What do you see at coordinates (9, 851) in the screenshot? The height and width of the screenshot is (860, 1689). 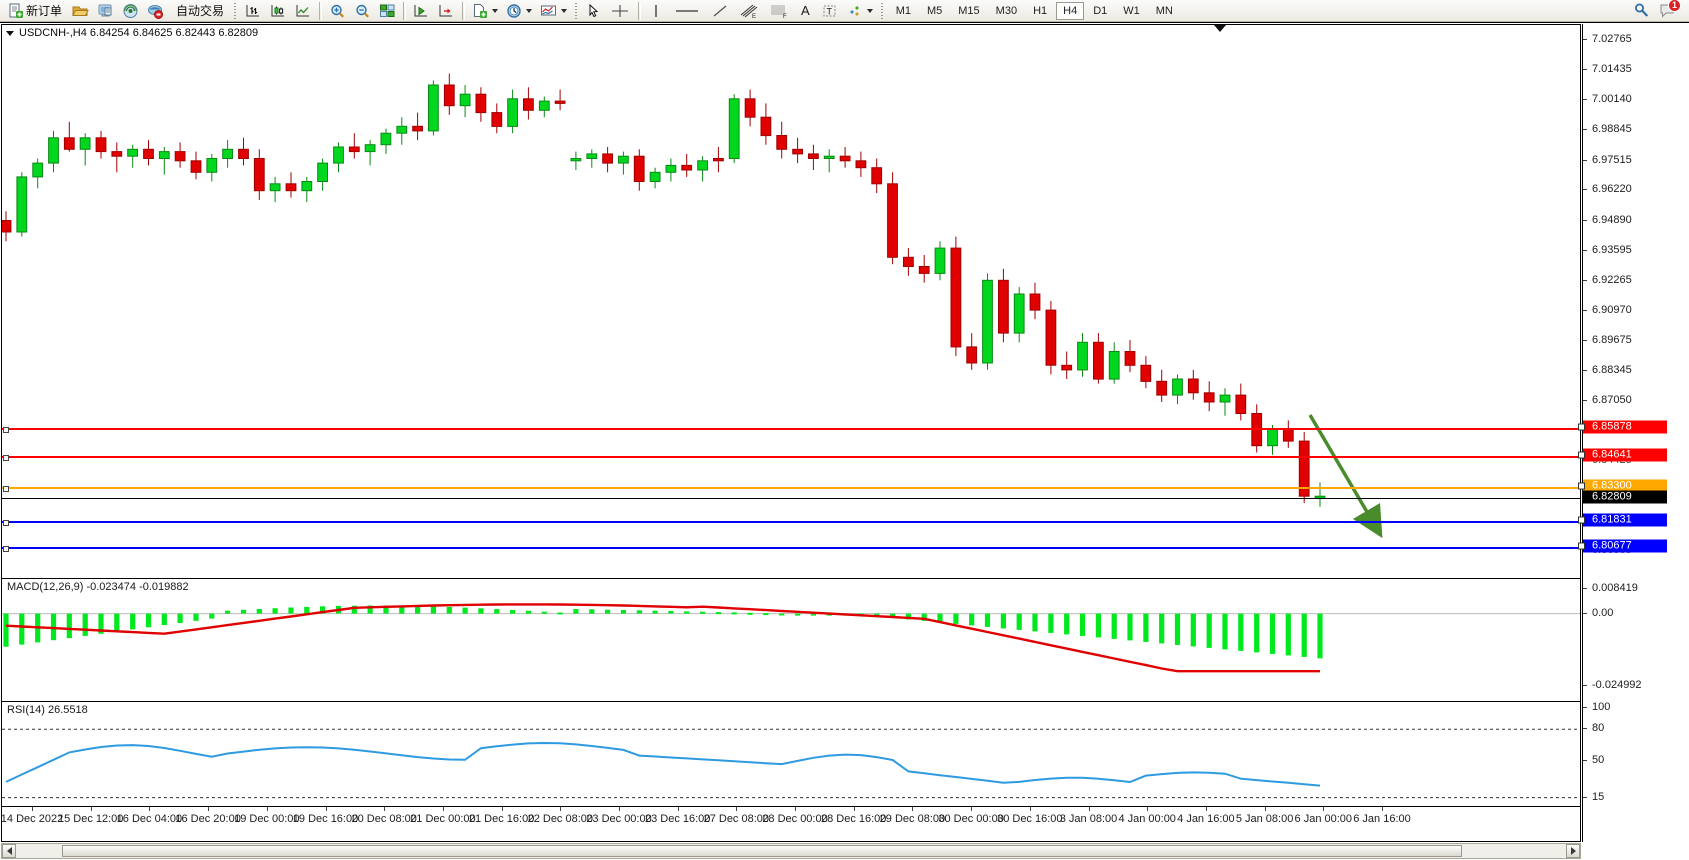 I see `scroll-left-button` at bounding box center [9, 851].